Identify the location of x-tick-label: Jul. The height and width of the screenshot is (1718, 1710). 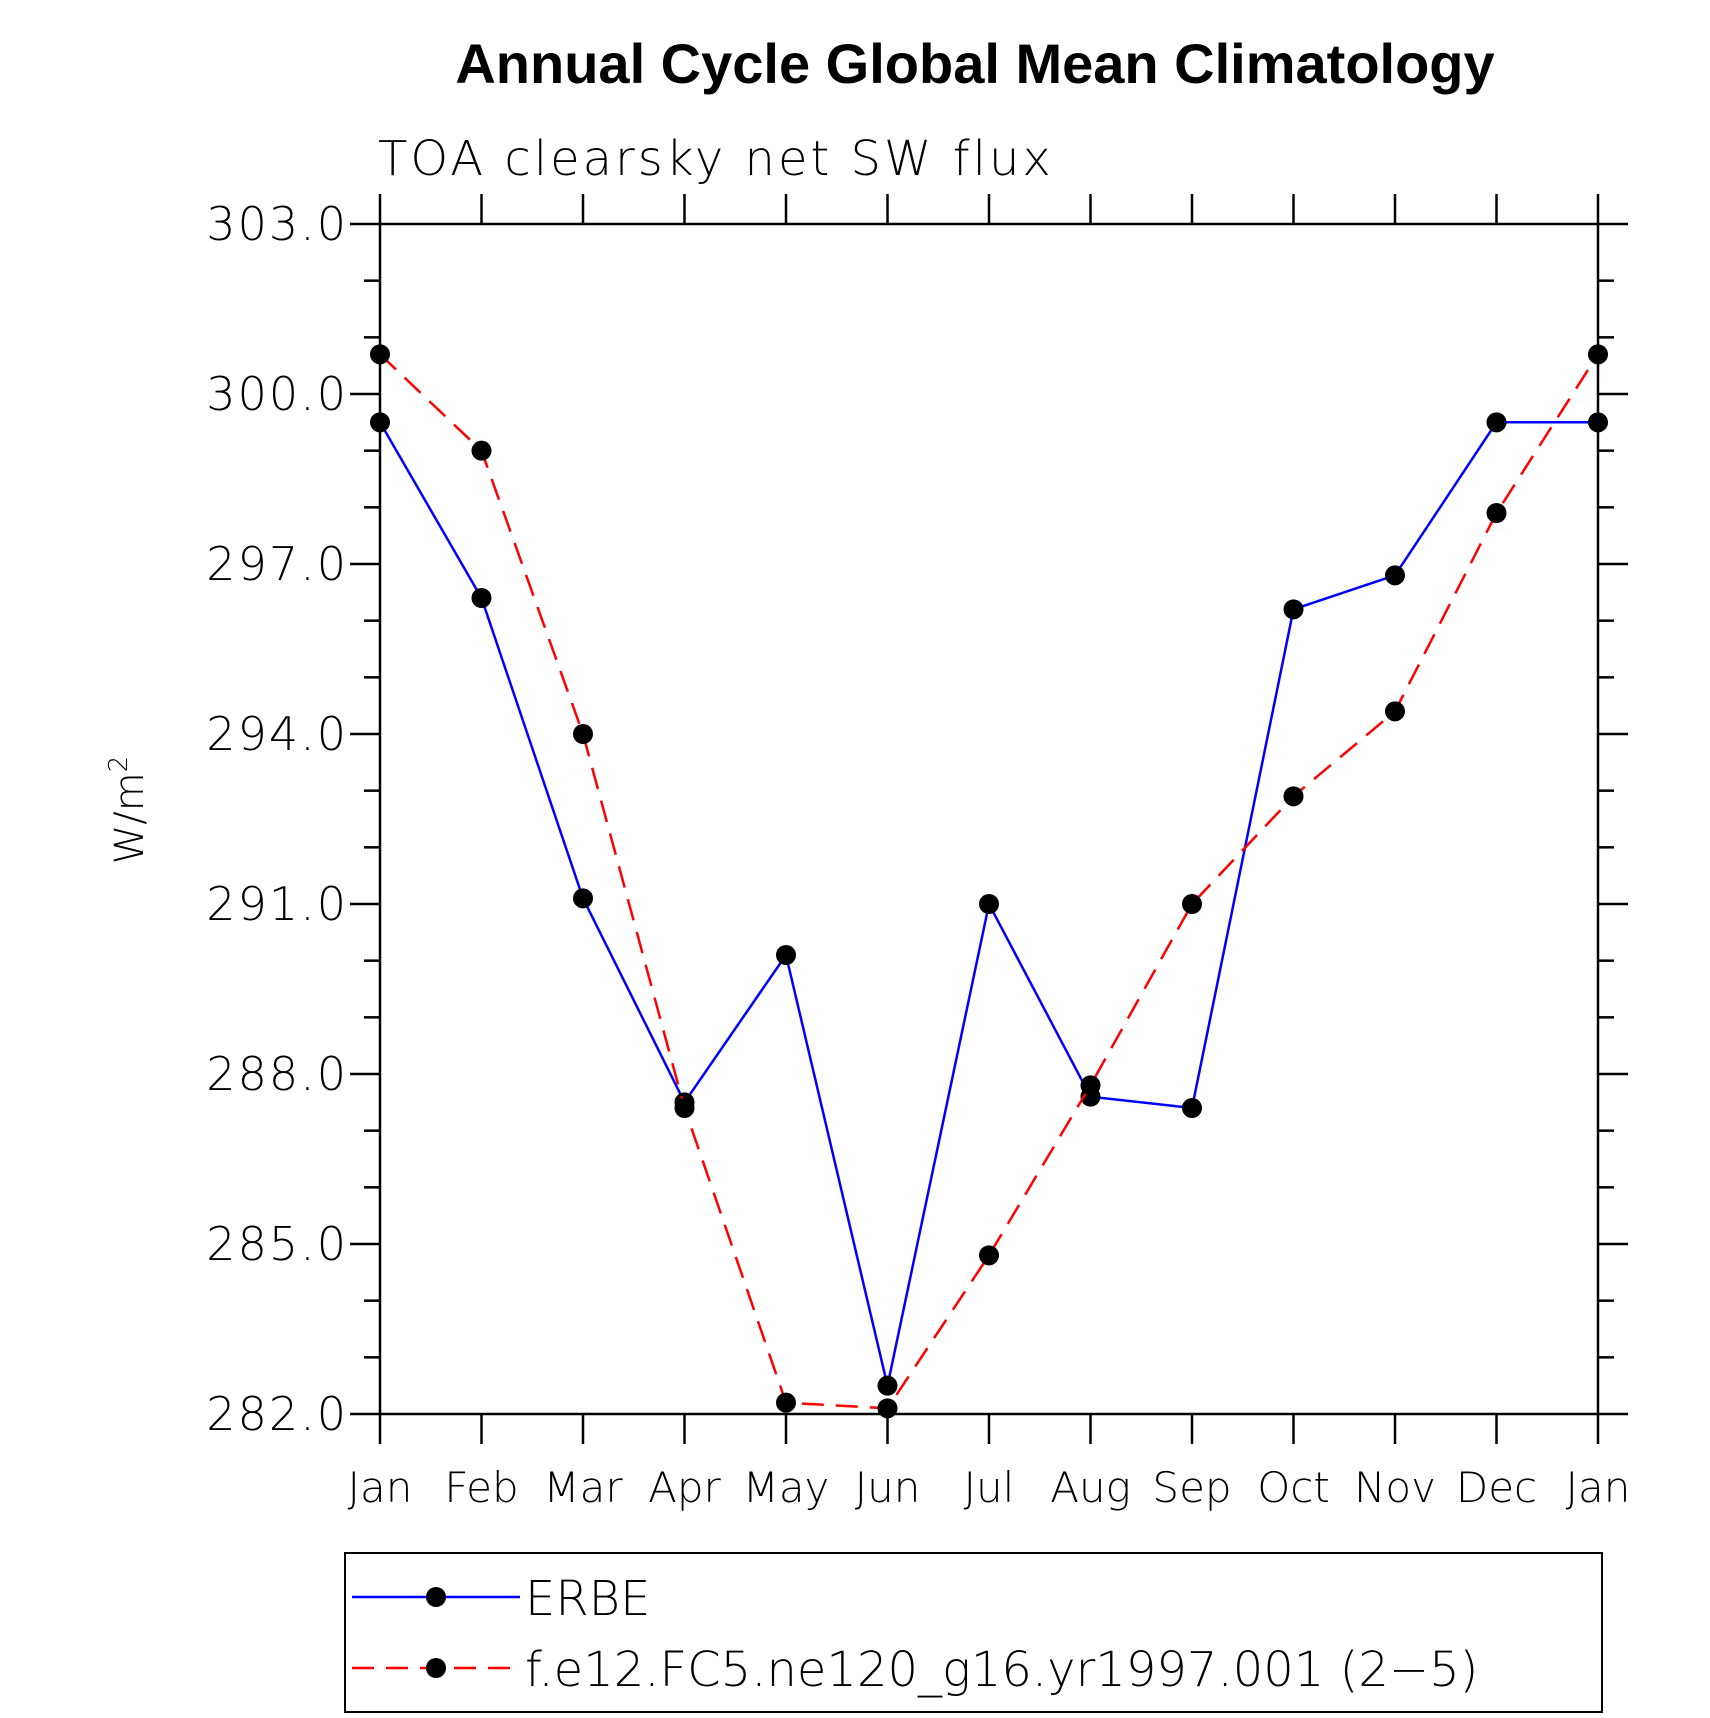
(989, 1487).